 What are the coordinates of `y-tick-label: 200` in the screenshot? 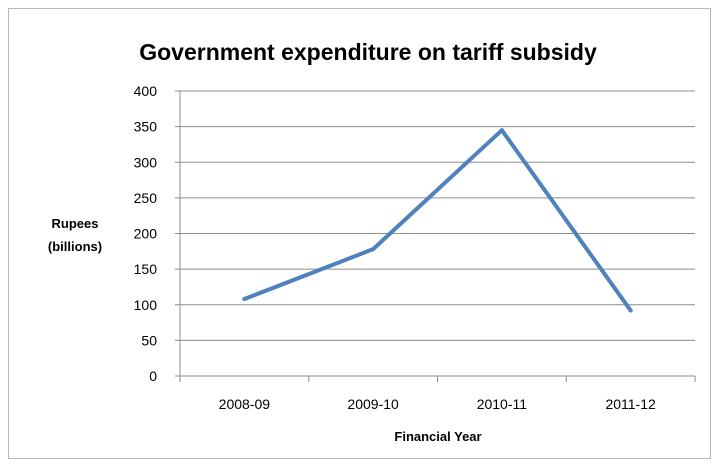 It's located at (146, 234).